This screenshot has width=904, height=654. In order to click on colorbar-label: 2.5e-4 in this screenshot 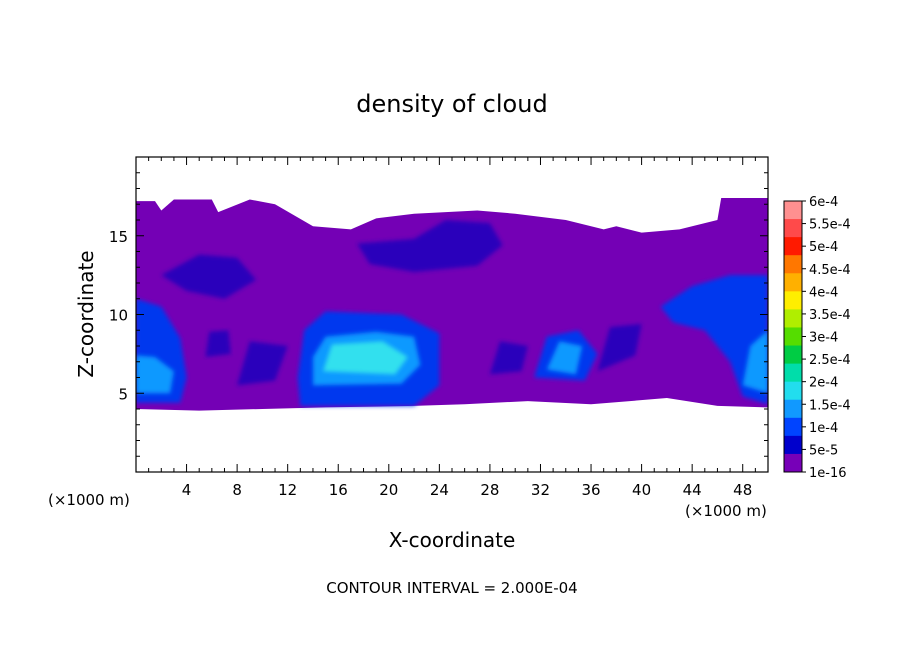, I will do `click(830, 360)`.